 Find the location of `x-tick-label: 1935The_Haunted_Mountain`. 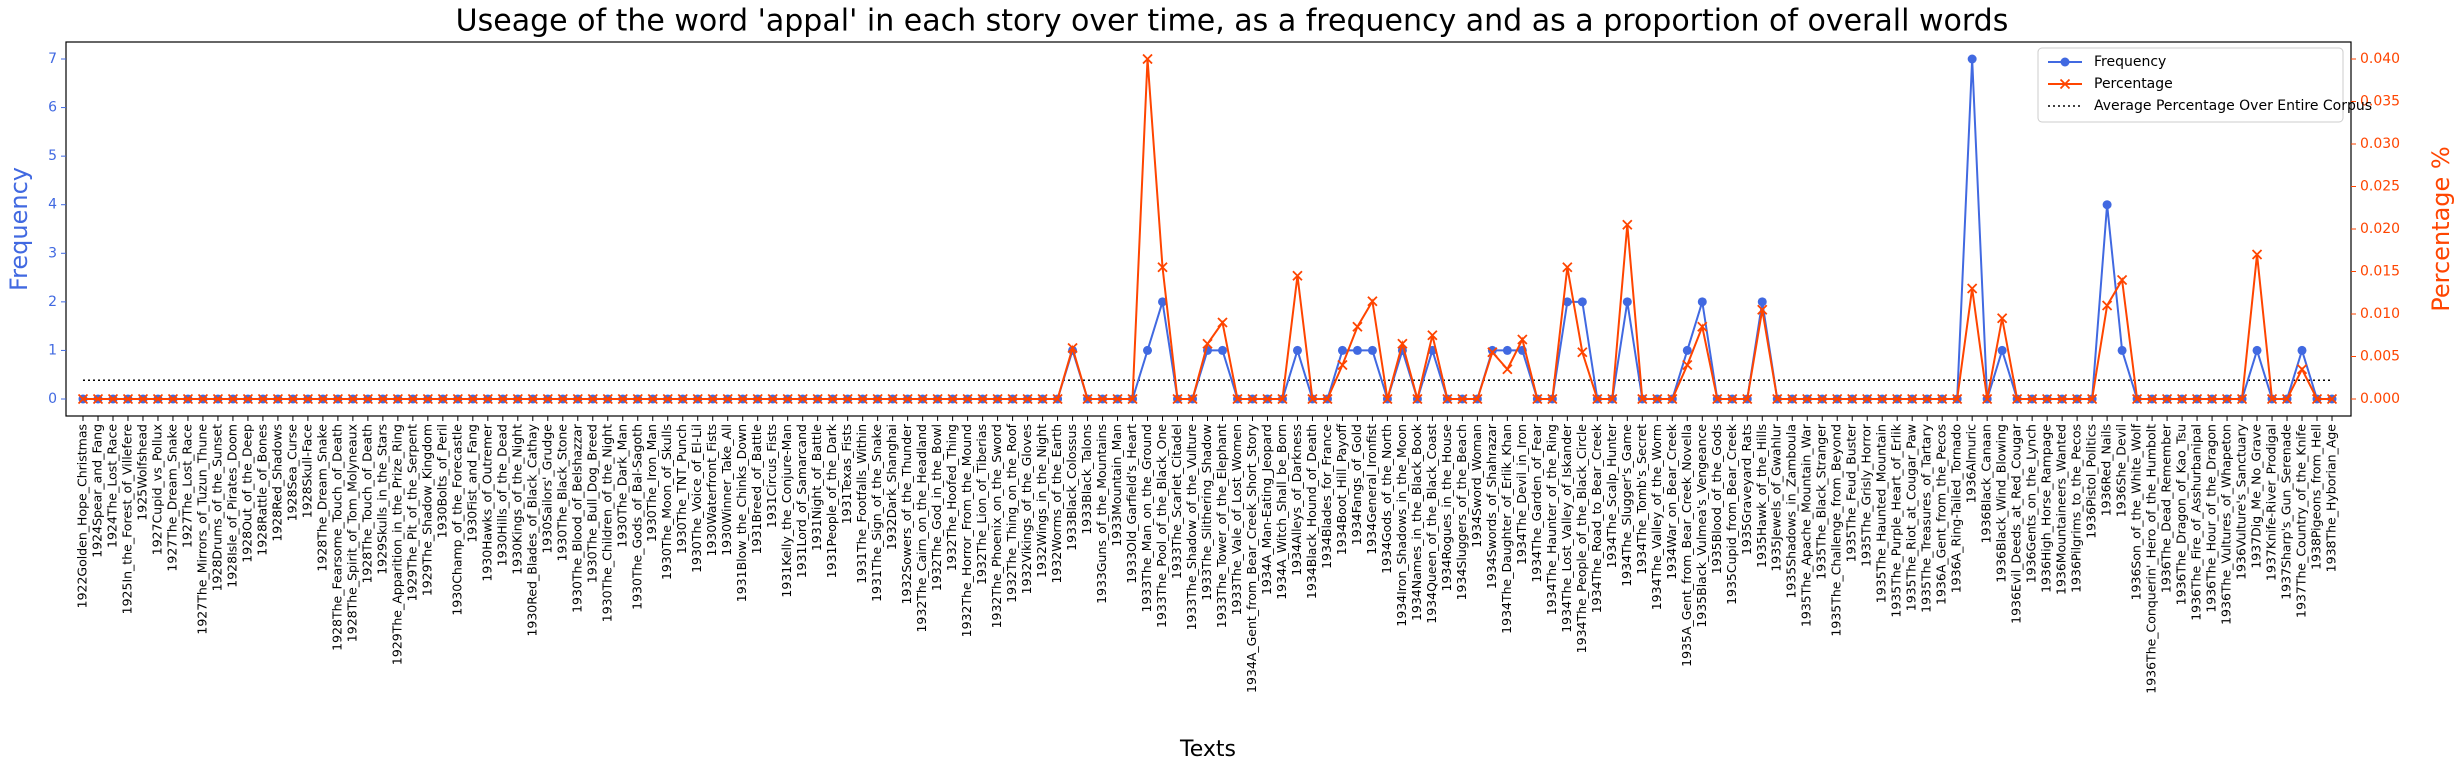

x-tick-label: 1935The_Haunted_Mountain is located at coordinates (1881, 513).